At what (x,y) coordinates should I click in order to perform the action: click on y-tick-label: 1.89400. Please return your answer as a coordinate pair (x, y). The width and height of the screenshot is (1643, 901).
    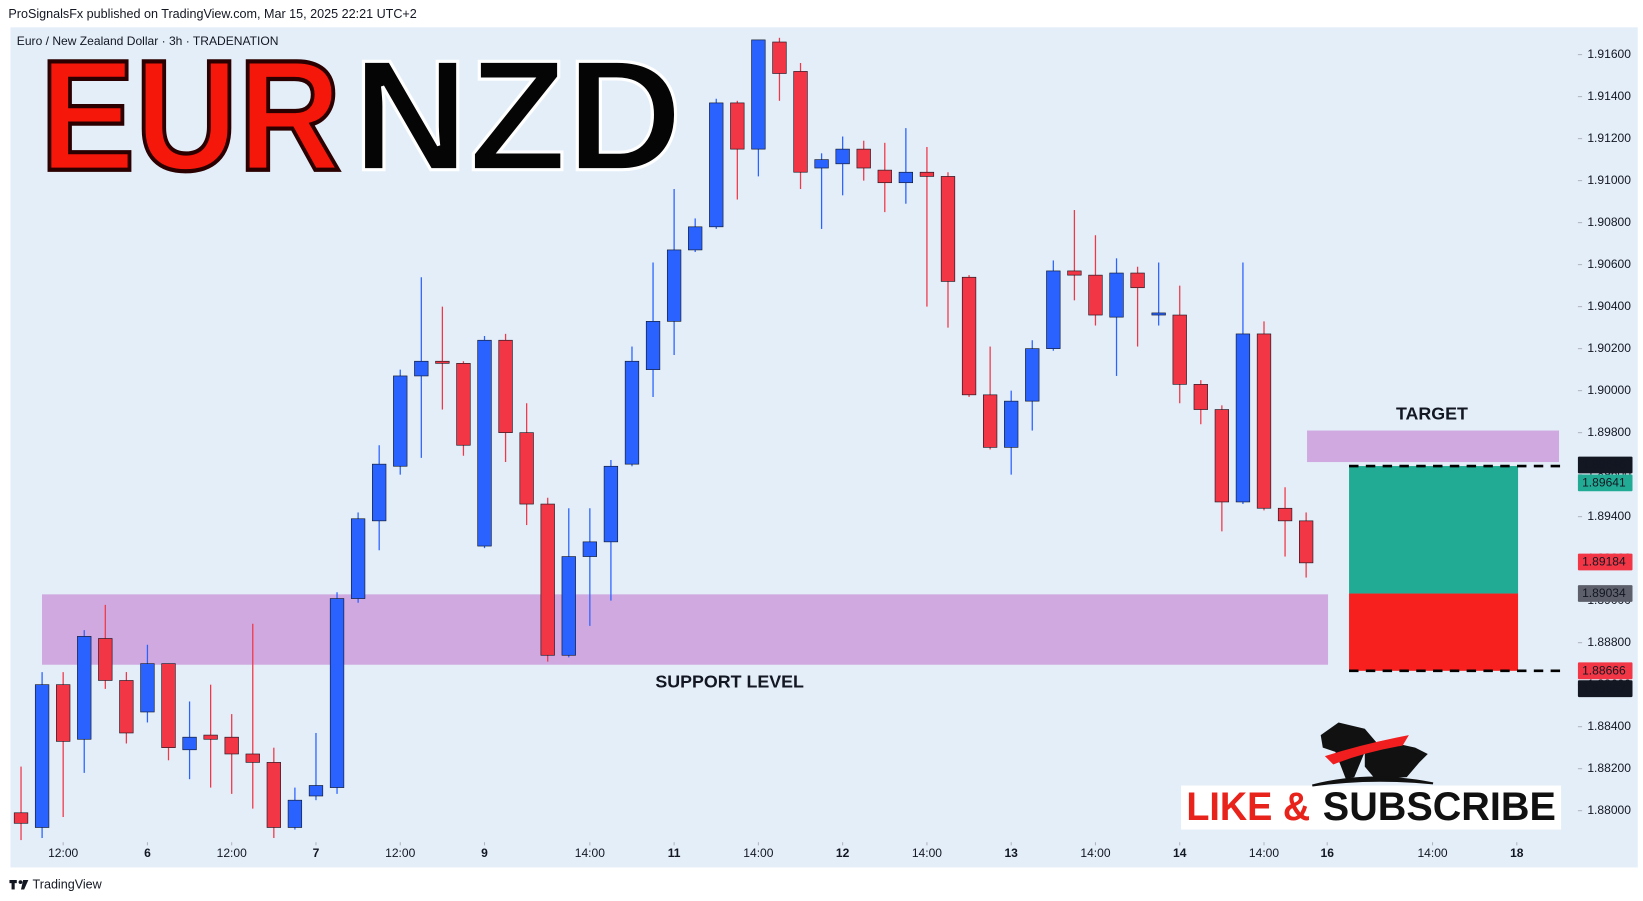
    Looking at the image, I should click on (1609, 516).